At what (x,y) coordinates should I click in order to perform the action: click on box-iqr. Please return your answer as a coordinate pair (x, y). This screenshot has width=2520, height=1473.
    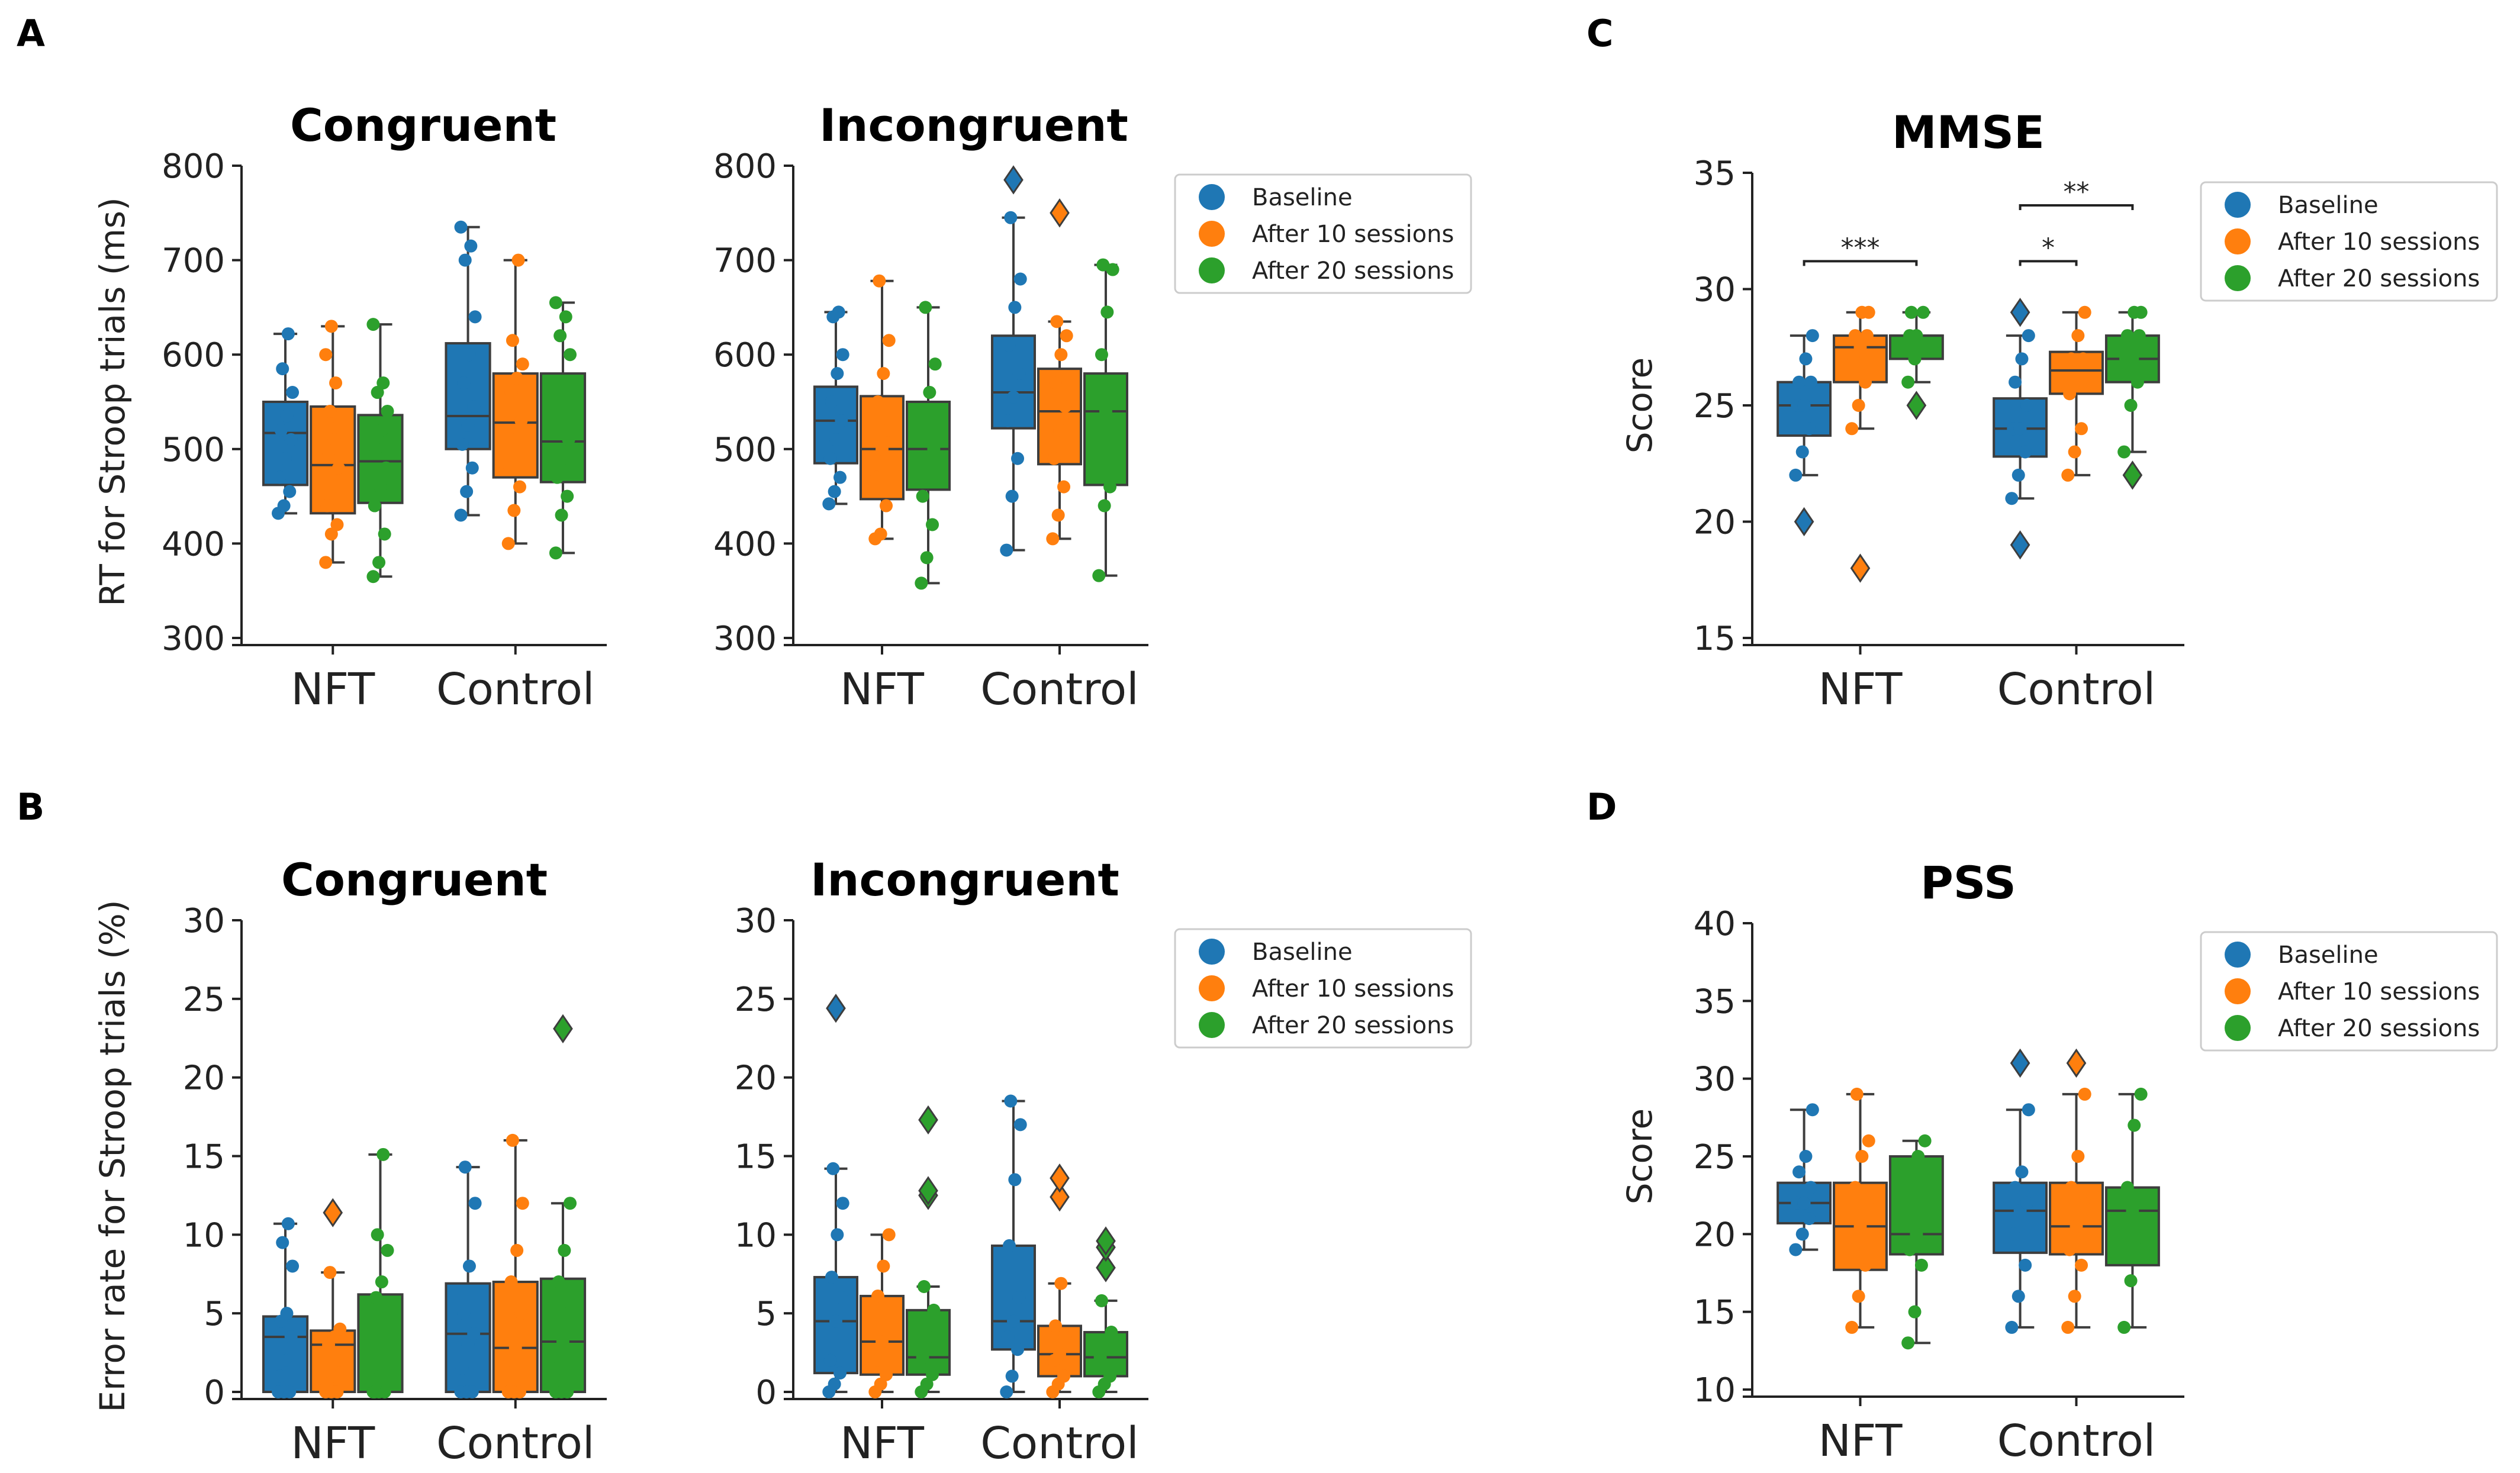
    Looking at the image, I should click on (2020, 1217).